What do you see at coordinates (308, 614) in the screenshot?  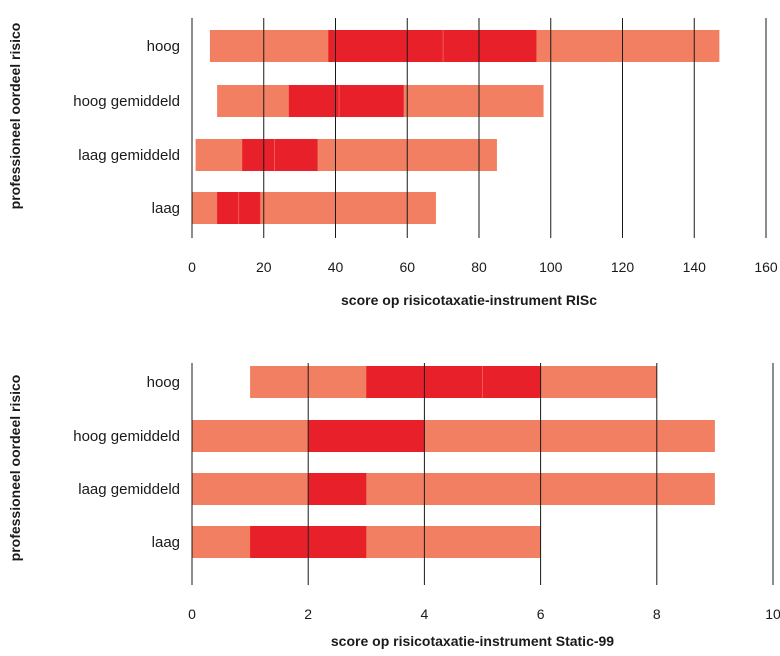 I see `x-tick-label: 2` at bounding box center [308, 614].